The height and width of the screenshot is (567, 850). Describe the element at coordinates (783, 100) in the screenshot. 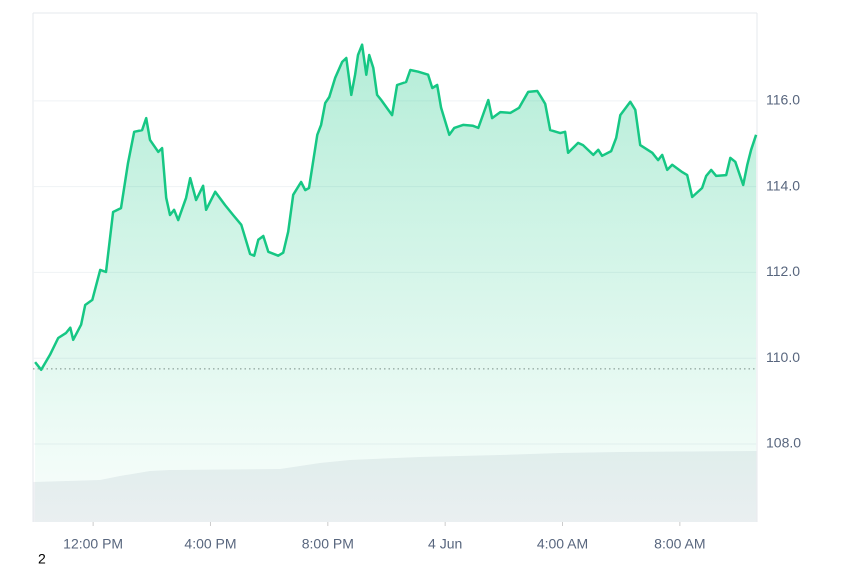

I see `y-tick-label: 116.0` at that location.